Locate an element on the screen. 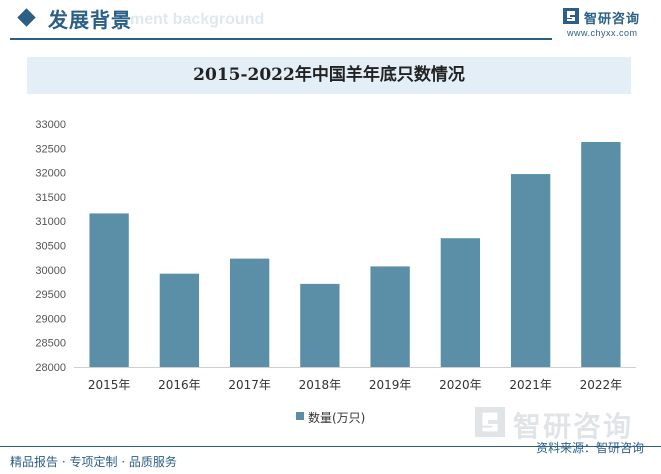 This screenshot has width=661, height=474. footer-slogan: 精品报告 · 专项定制 · 品质服务 is located at coordinates (93, 462).